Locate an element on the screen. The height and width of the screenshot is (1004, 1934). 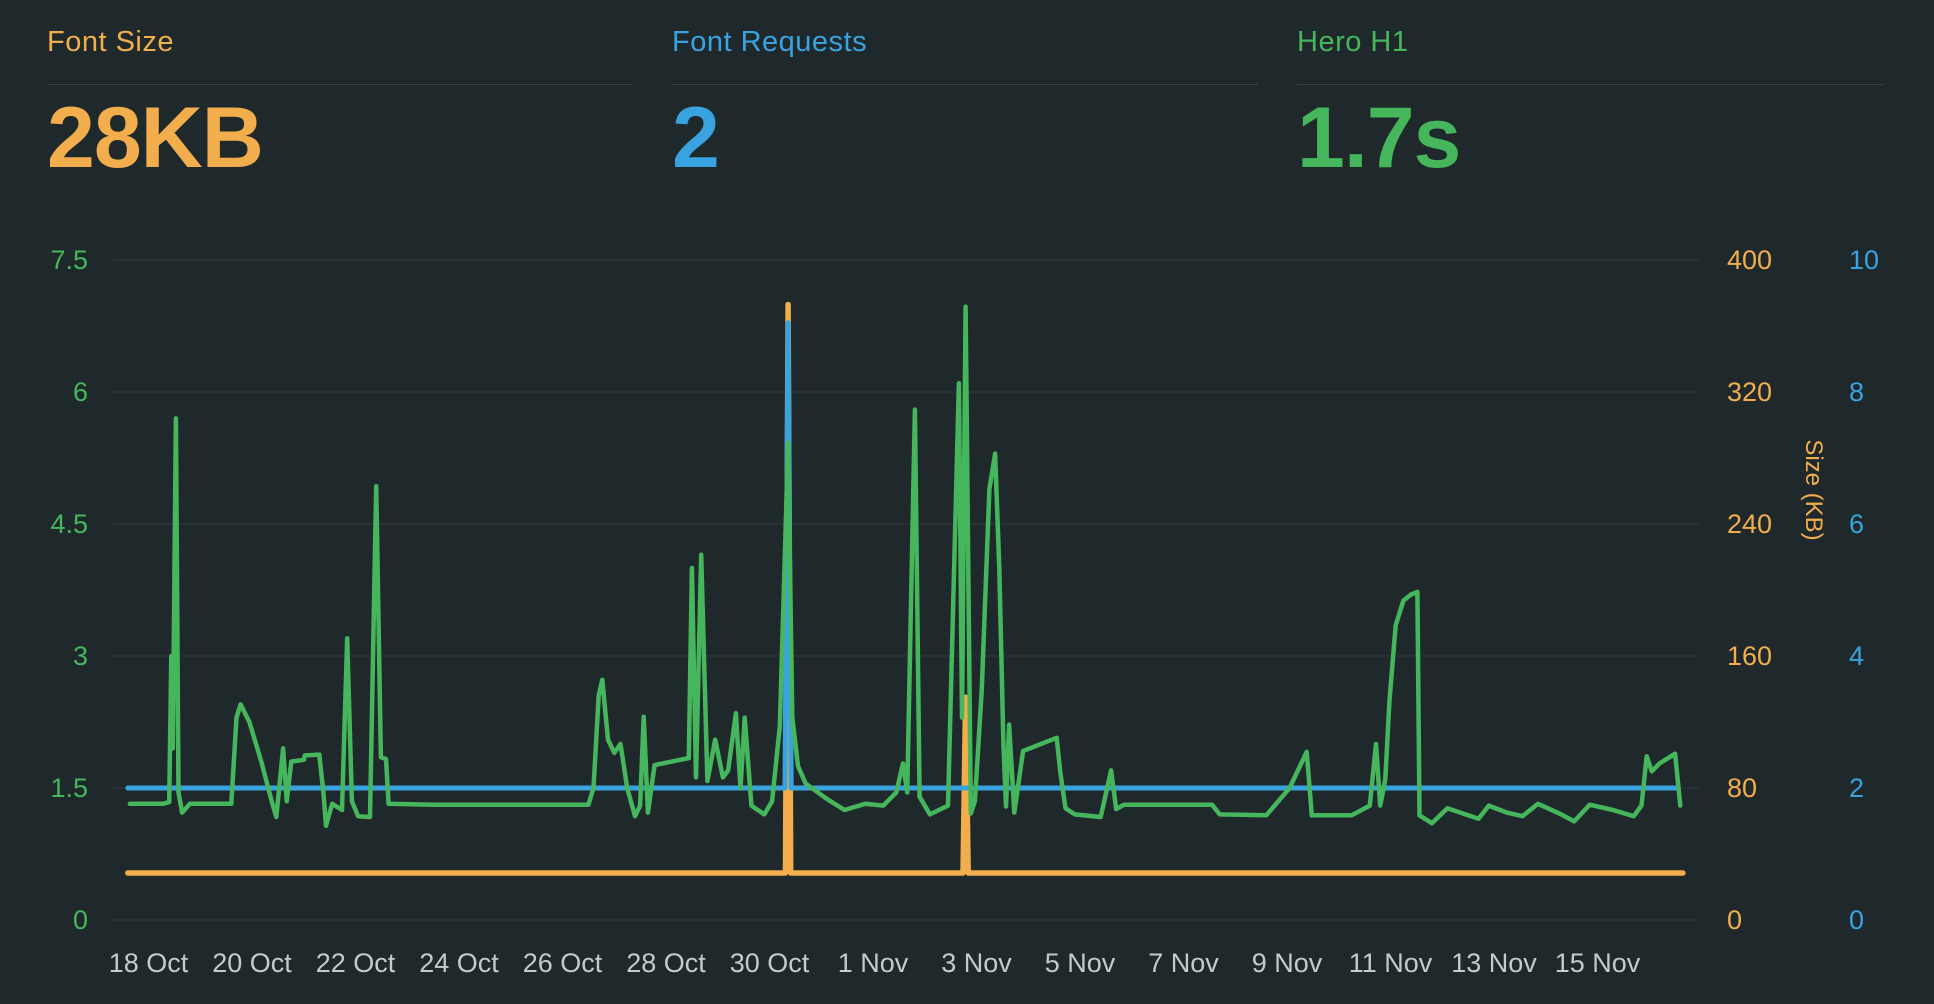
x-axis-tick-label: 30 Oct is located at coordinates (770, 963).